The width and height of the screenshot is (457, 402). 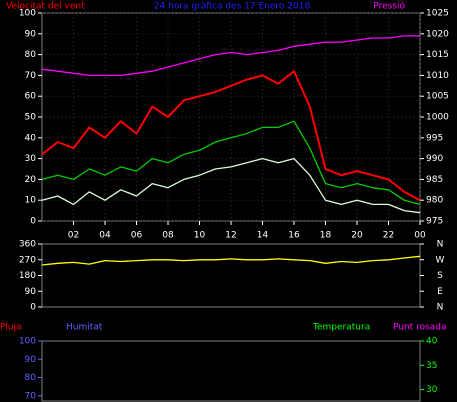 I want to click on y2-tick-label: S, so click(x=440, y=276).